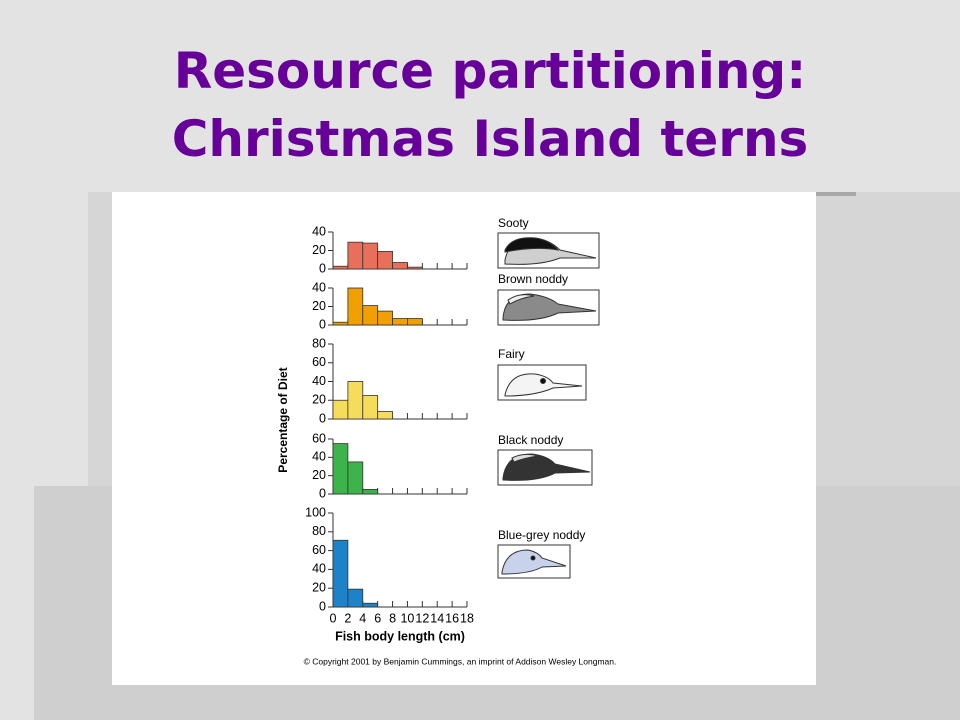  I want to click on x-tick-label: 14, so click(437, 618).